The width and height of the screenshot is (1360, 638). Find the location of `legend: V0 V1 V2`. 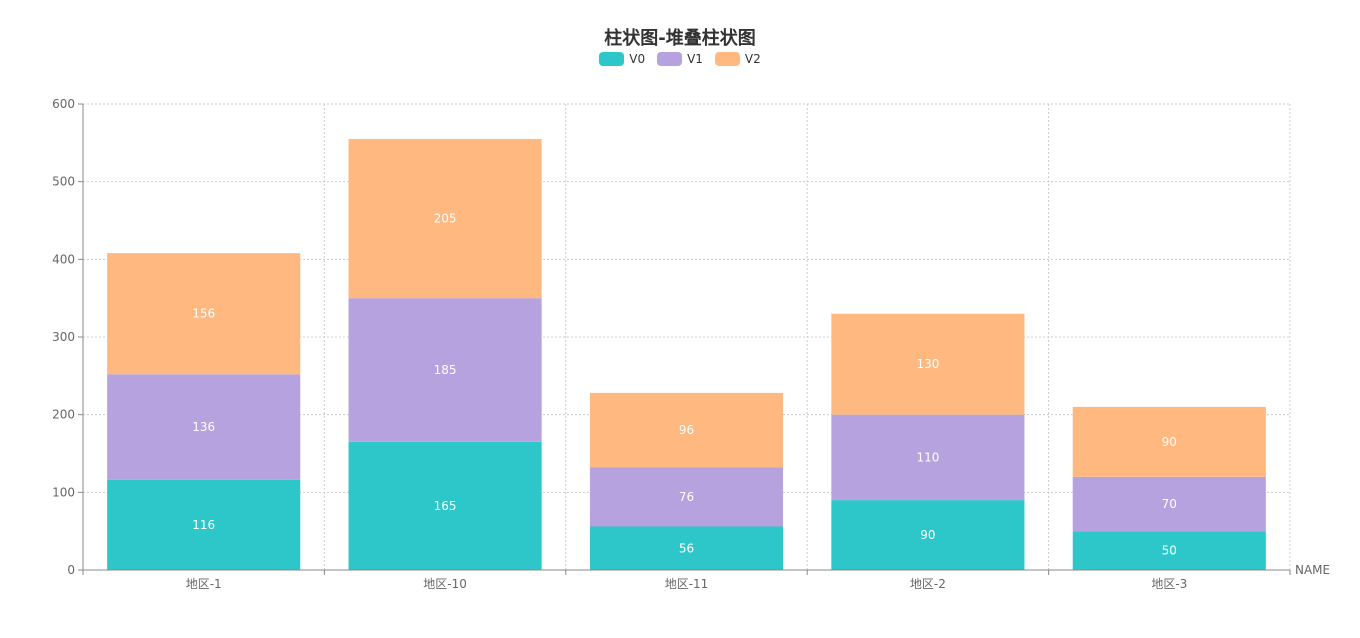

legend: V0 V1 V2 is located at coordinates (680, 60).